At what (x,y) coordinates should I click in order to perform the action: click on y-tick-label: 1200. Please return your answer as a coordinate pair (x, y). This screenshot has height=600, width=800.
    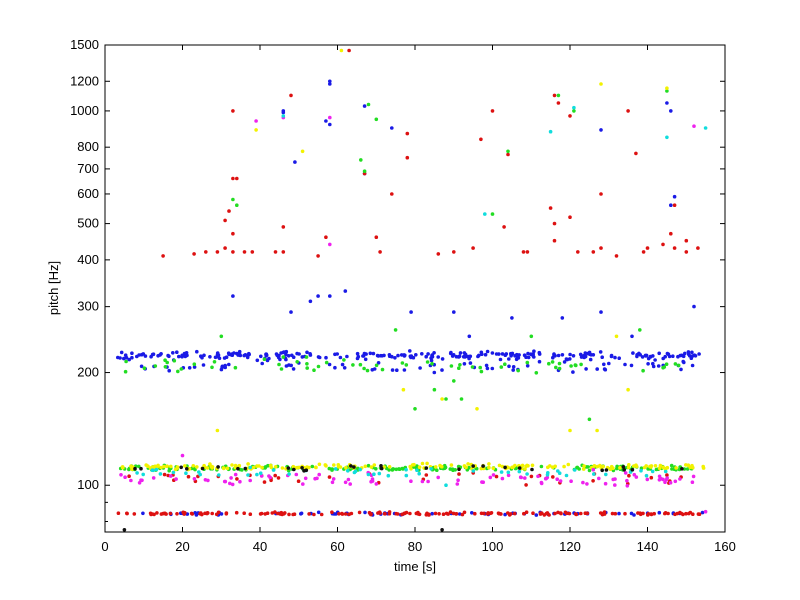
    Looking at the image, I should click on (84, 80).